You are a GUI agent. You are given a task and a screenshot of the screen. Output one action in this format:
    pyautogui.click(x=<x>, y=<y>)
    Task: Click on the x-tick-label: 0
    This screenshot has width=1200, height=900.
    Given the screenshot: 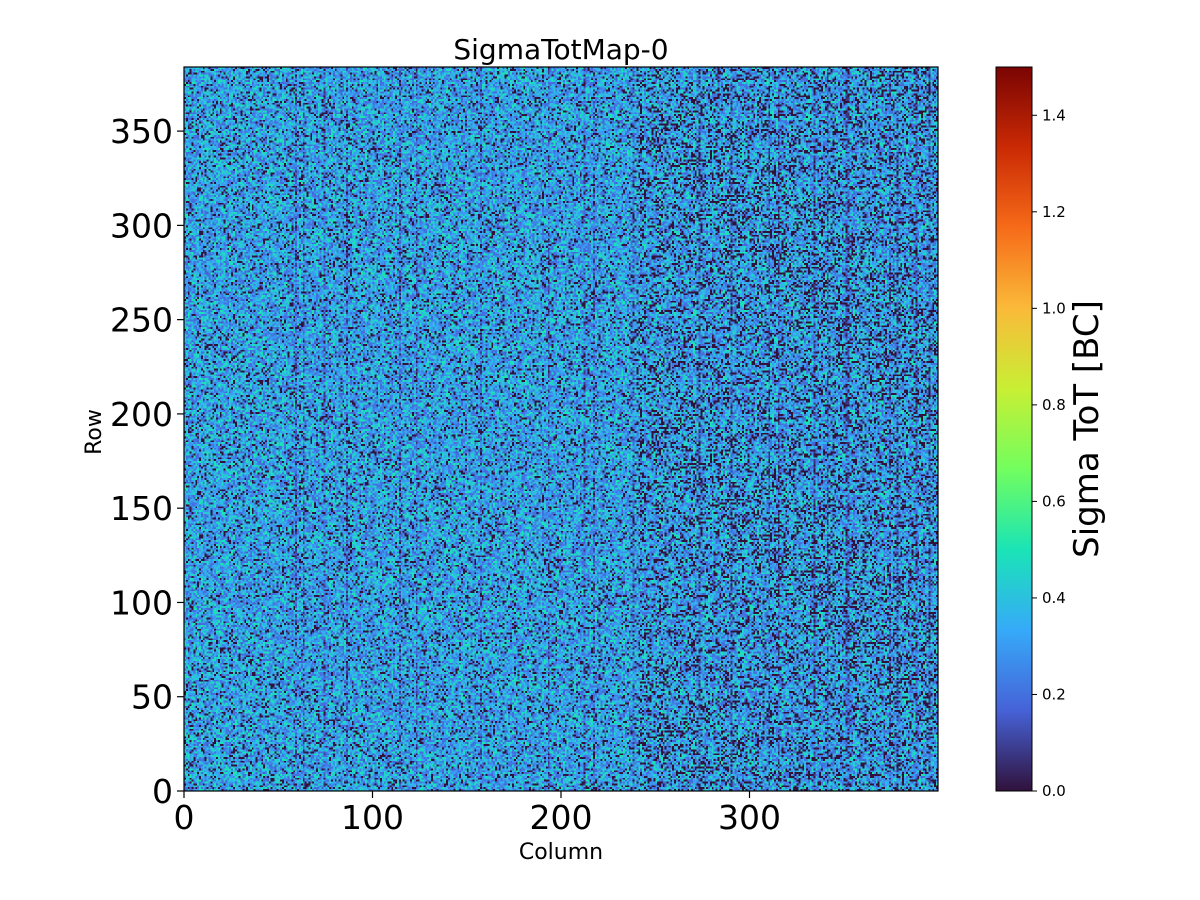 What is the action you would take?
    pyautogui.click(x=184, y=817)
    